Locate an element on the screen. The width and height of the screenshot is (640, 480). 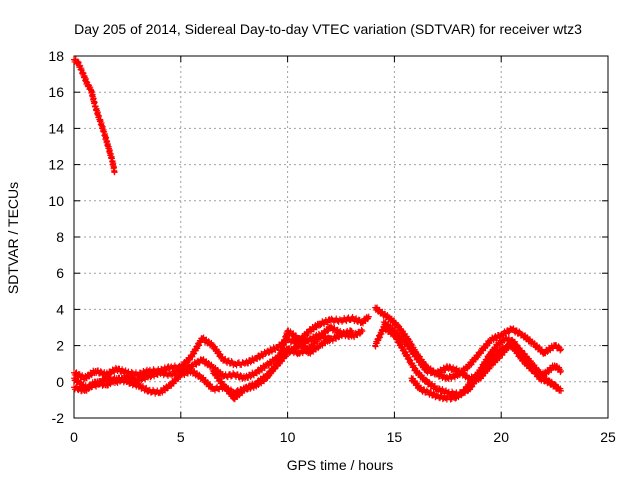
y-tick-label: -2 is located at coordinates (58, 418).